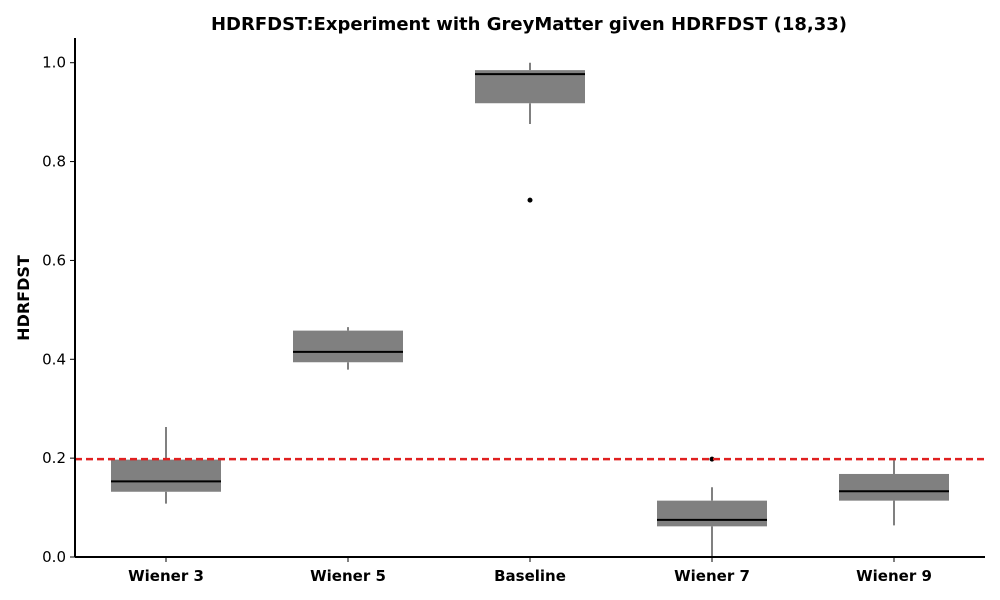 This screenshot has height=600, width=1000. What do you see at coordinates (166, 576) in the screenshot?
I see `x-tick-label: Wiener 3` at bounding box center [166, 576].